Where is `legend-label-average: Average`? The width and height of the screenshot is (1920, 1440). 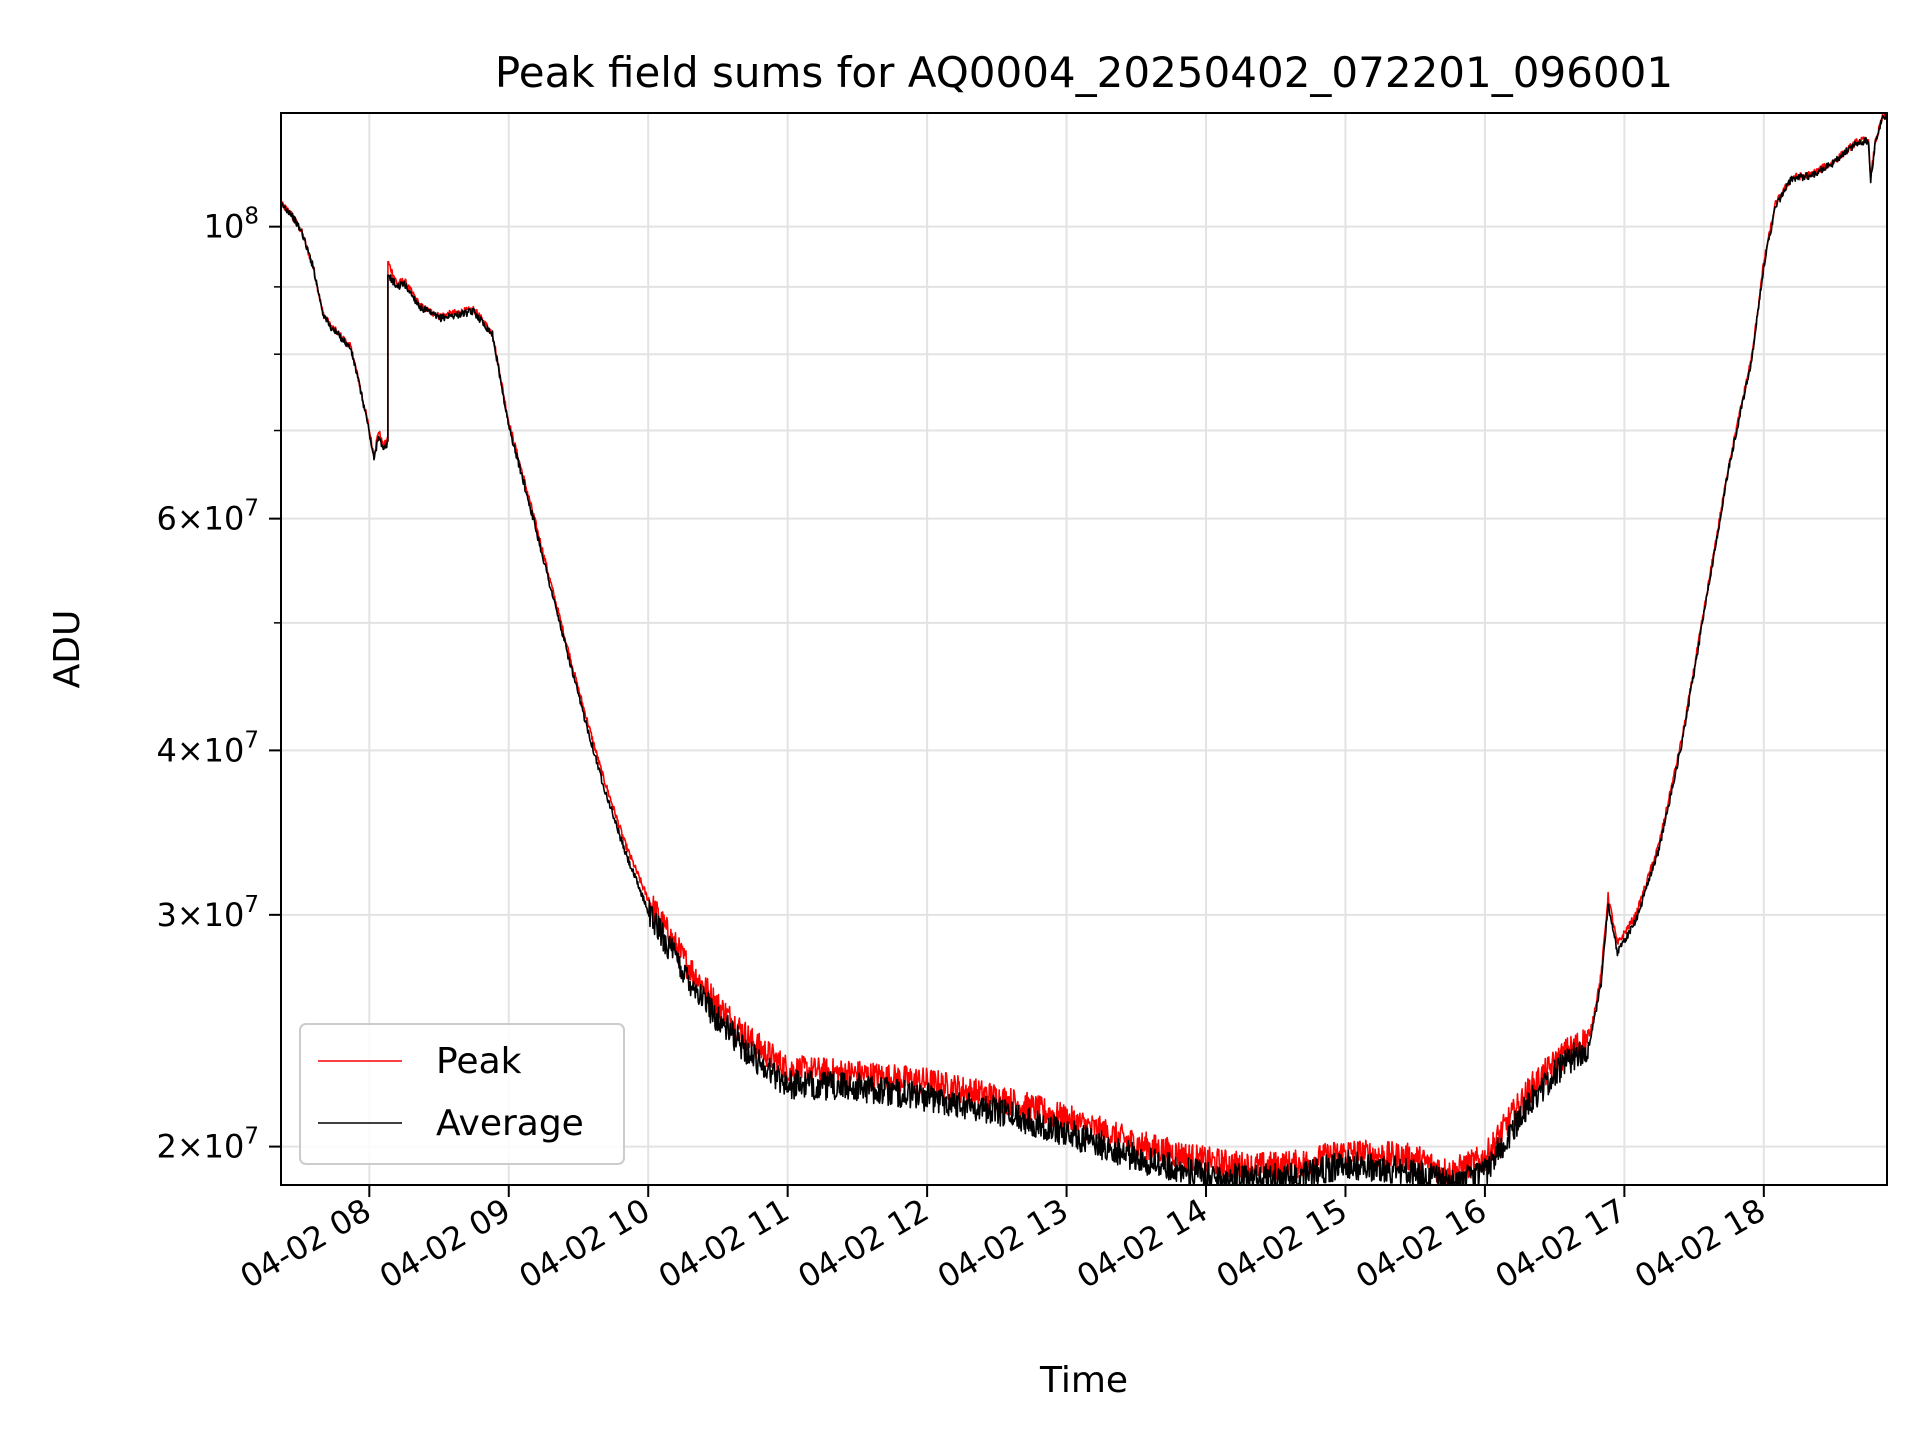
legend-label-average: Average is located at coordinates (510, 1123).